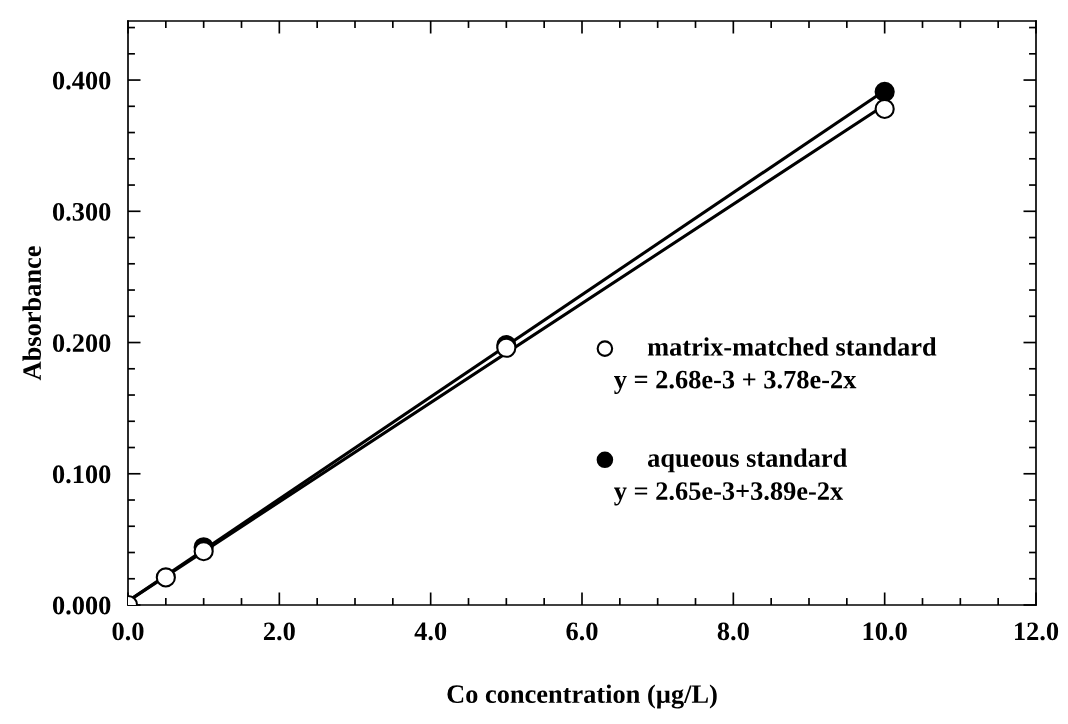  I want to click on y-tick-label: 0.400, so click(81, 80).